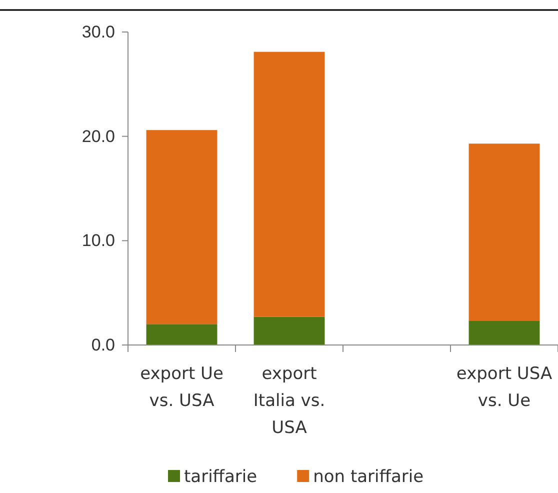  I want to click on y-tick-label: 10.0, so click(98, 240).